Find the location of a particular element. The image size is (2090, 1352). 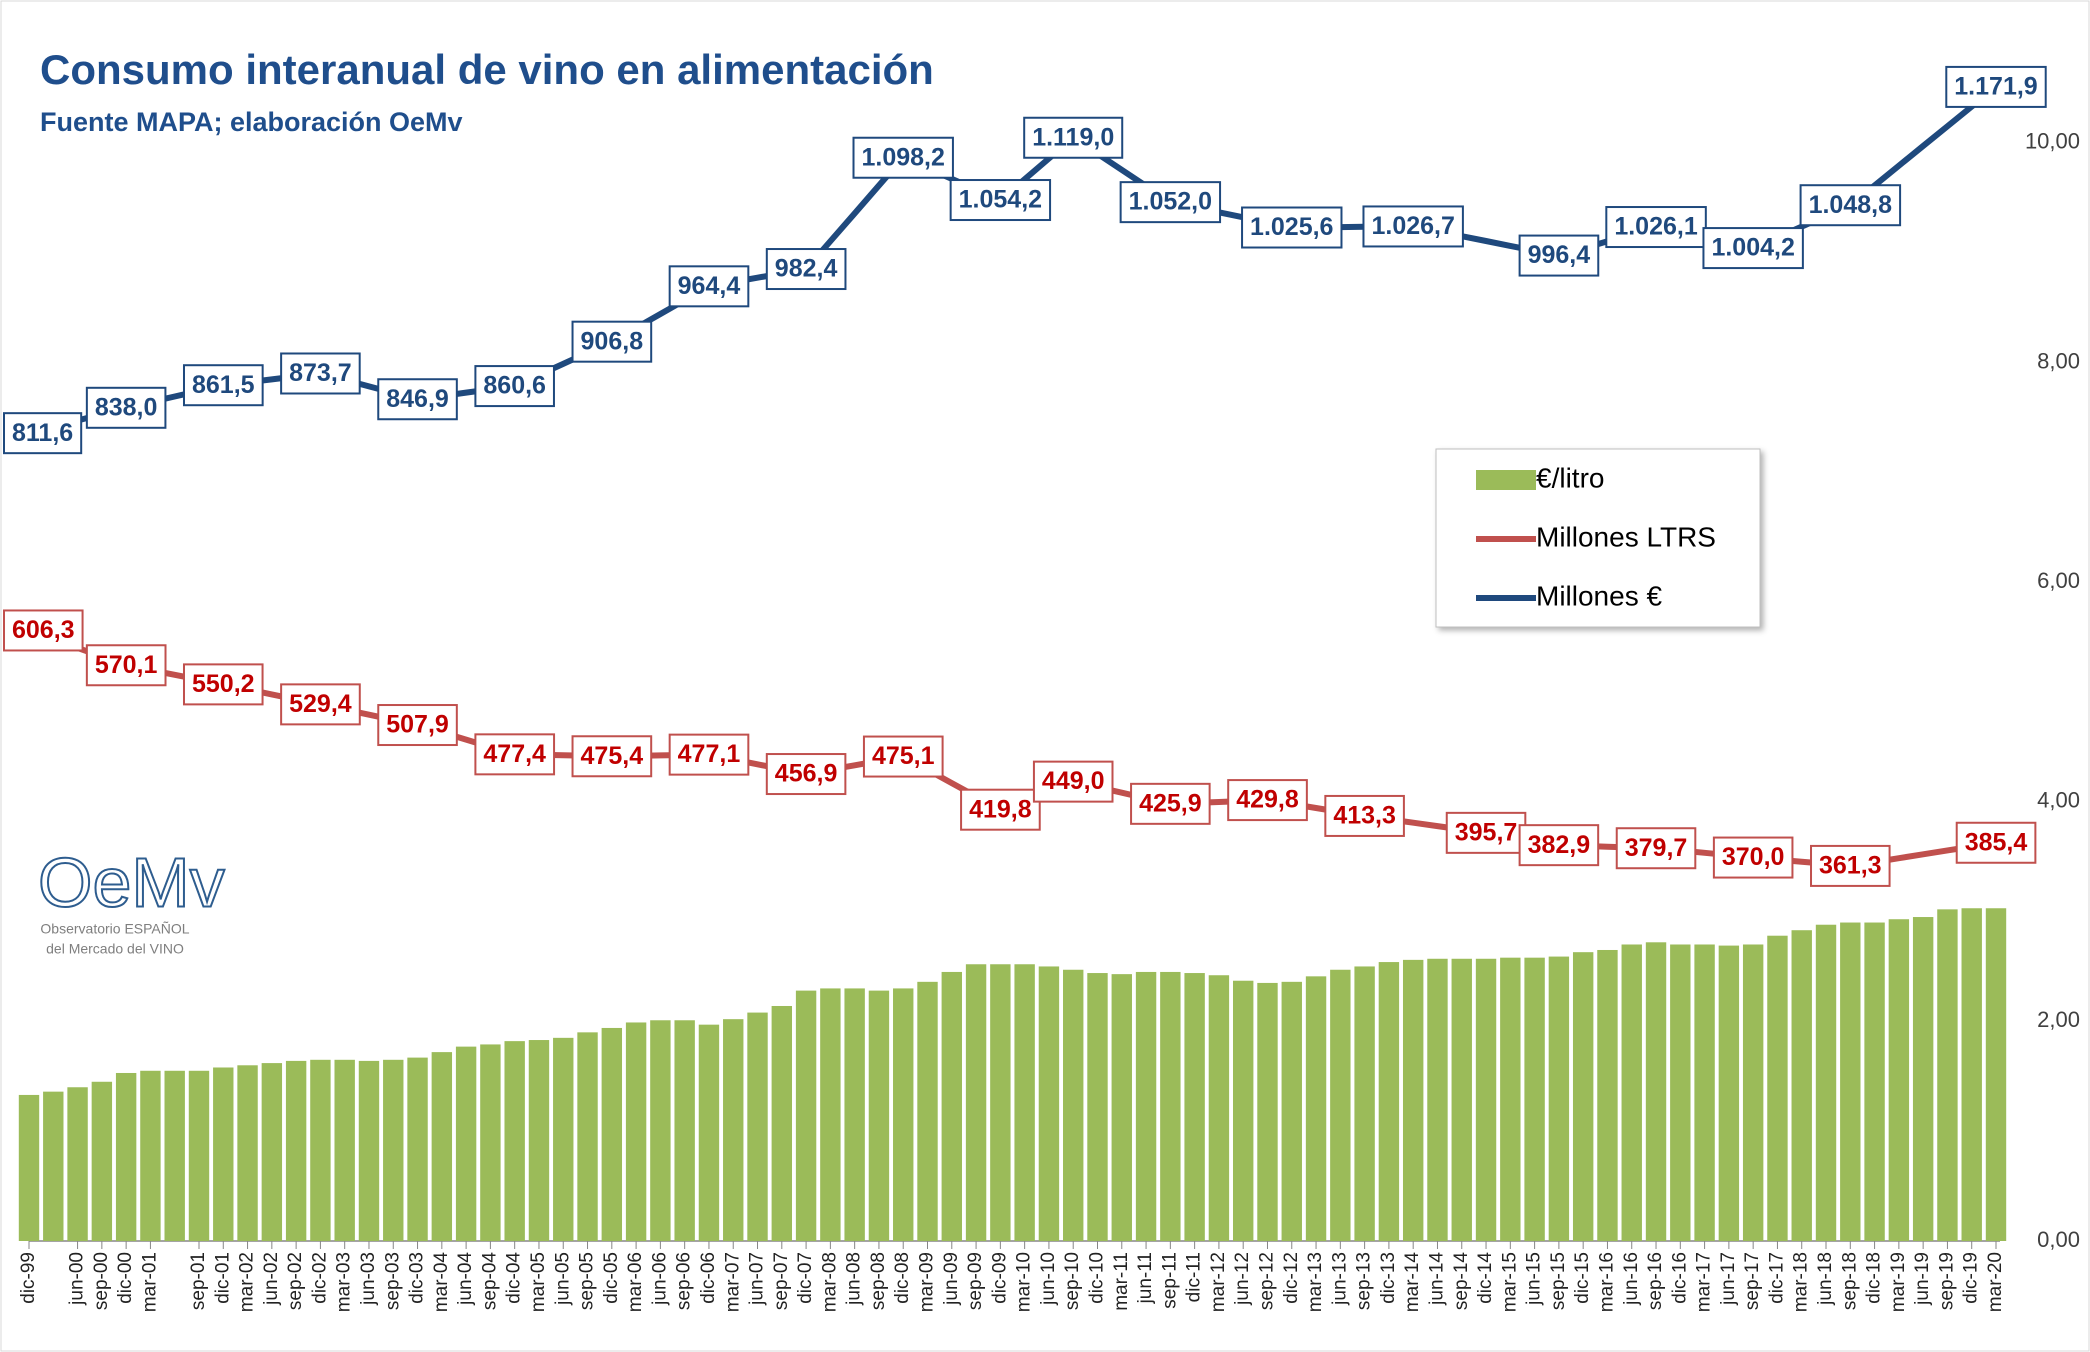

data-label-text: 419,8 is located at coordinates (1000, 809).